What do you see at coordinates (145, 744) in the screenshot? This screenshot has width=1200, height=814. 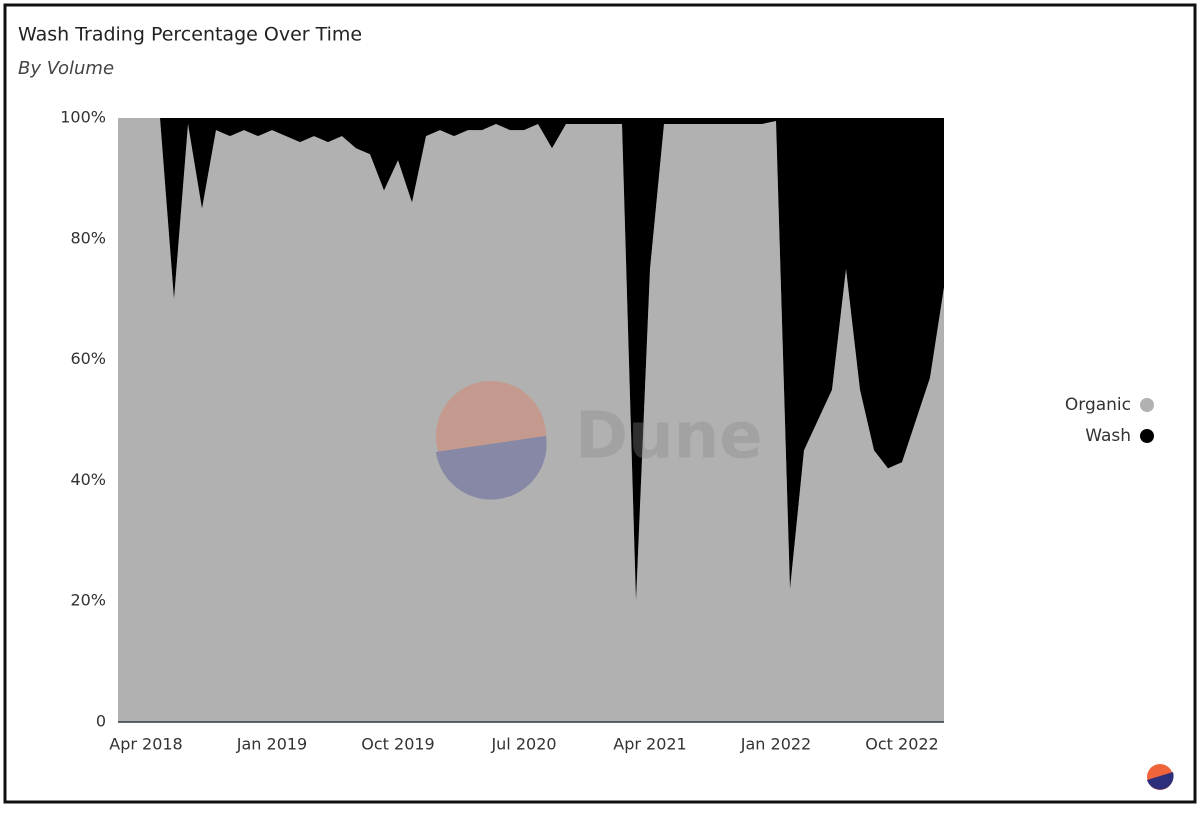 I see `x-tick-label: Apr 2018` at bounding box center [145, 744].